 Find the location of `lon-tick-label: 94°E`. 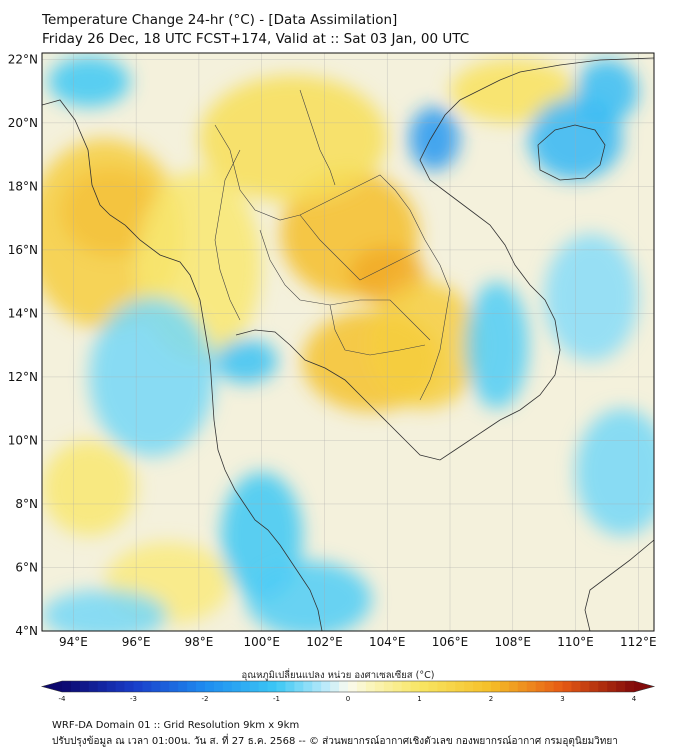

lon-tick-label: 94°E is located at coordinates (73, 642).